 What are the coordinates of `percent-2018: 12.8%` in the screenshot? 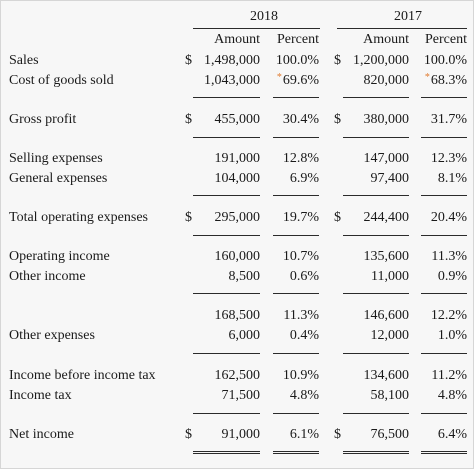 It's located at (300, 158).